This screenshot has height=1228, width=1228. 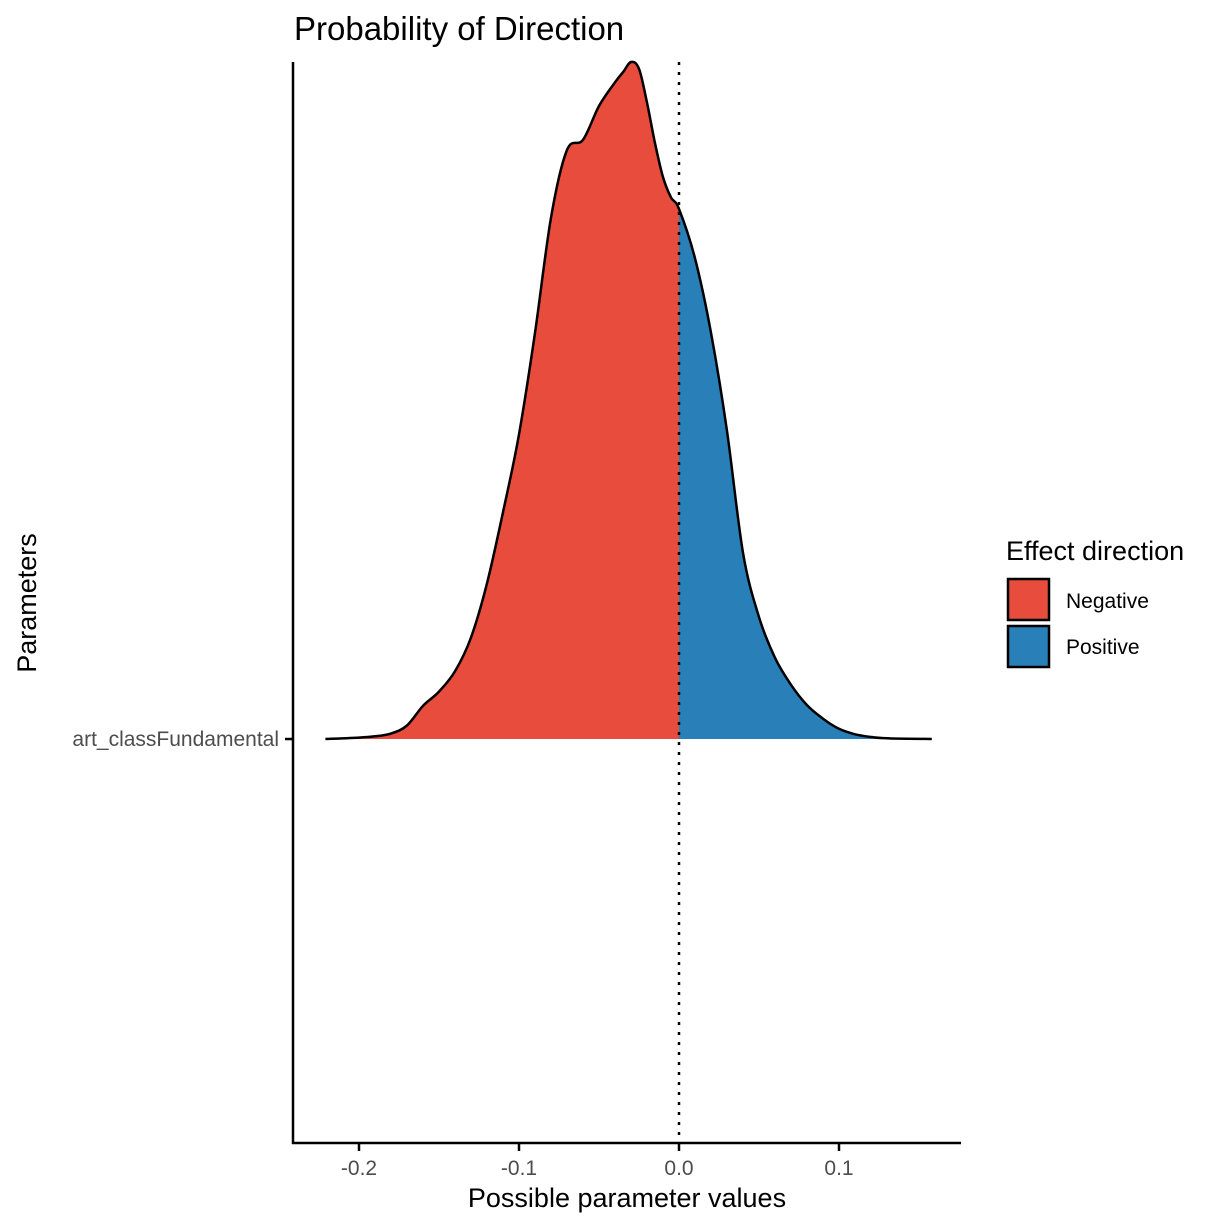 I want to click on x-axis-ticks: -0.2 -0.1 0.0 0.1, so click(x=597, y=1161).